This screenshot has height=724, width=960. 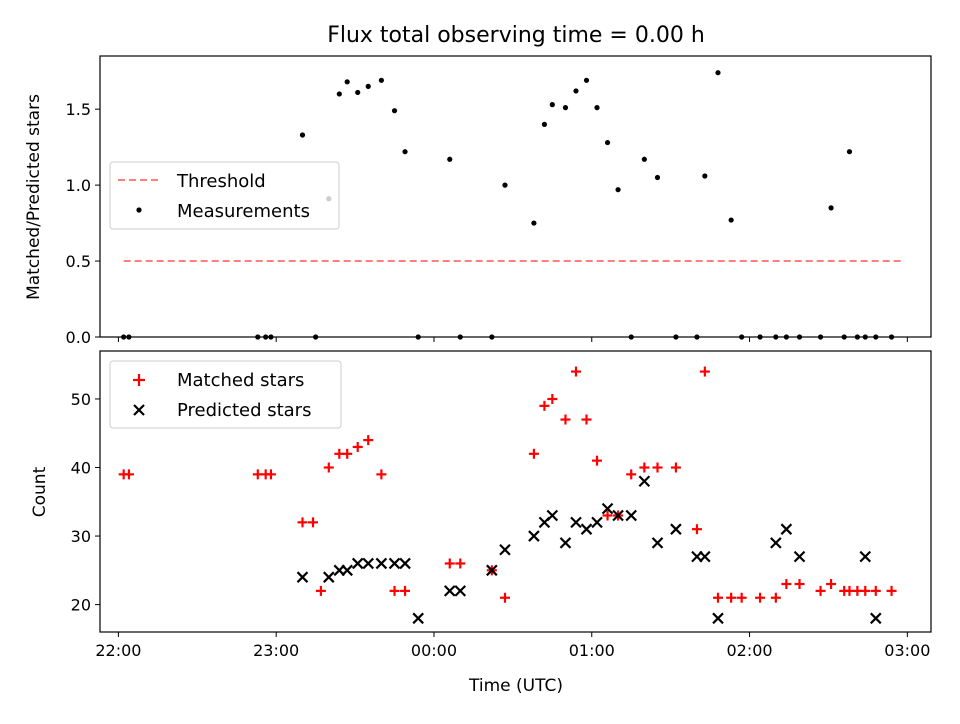 I want to click on bottom-y-tick-label: 50, so click(x=81, y=399).